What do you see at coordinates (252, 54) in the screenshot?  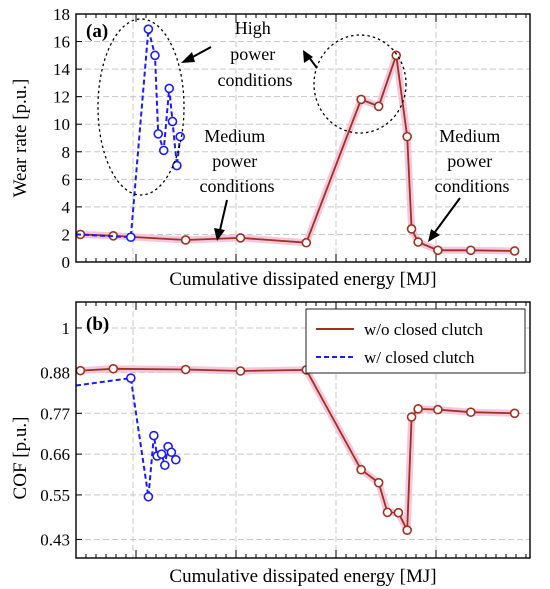 I see `annotation-high-power-line2: power` at bounding box center [252, 54].